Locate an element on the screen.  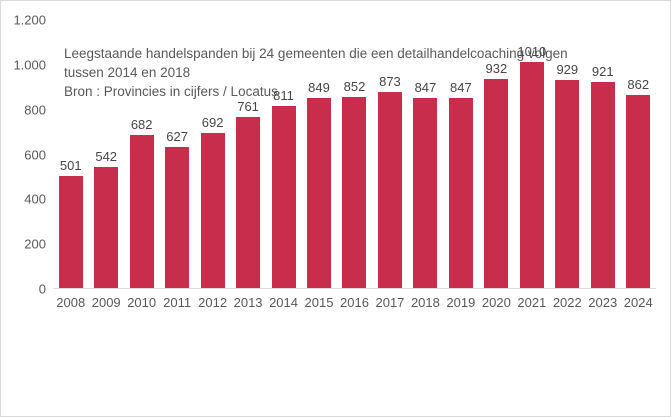
bar-value-label: 921 is located at coordinates (602, 71).